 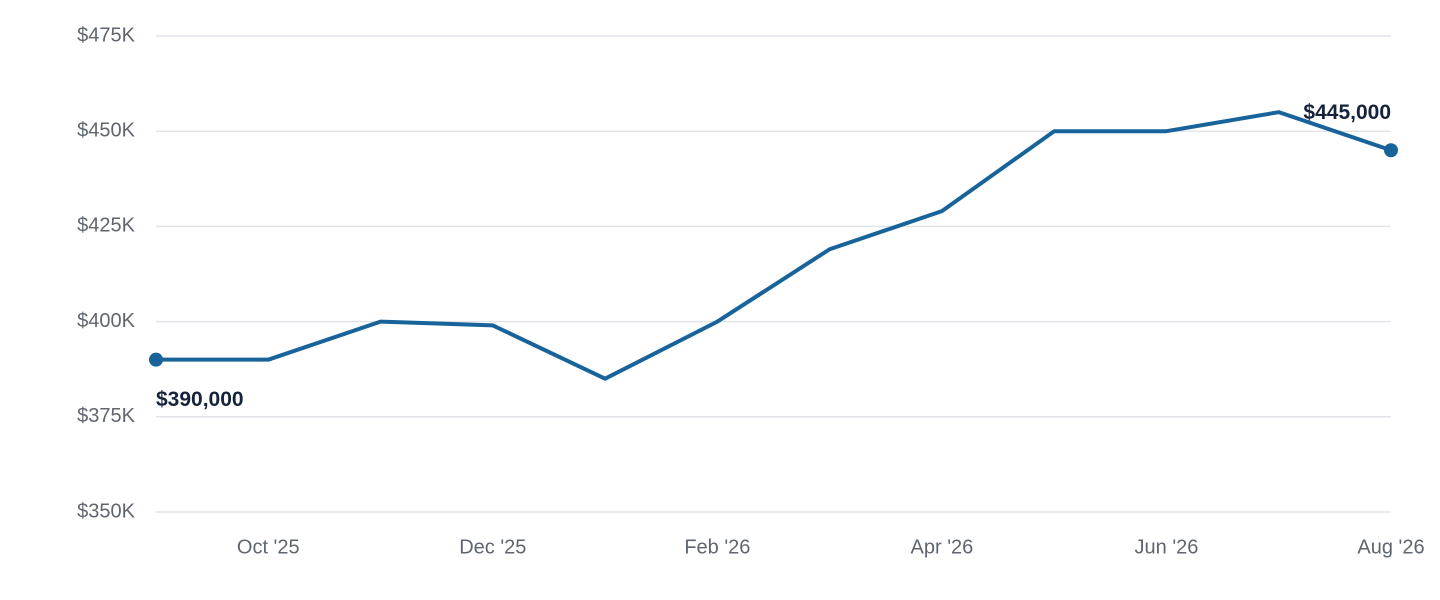 I want to click on x-tick-label: Apr '26, so click(x=942, y=547).